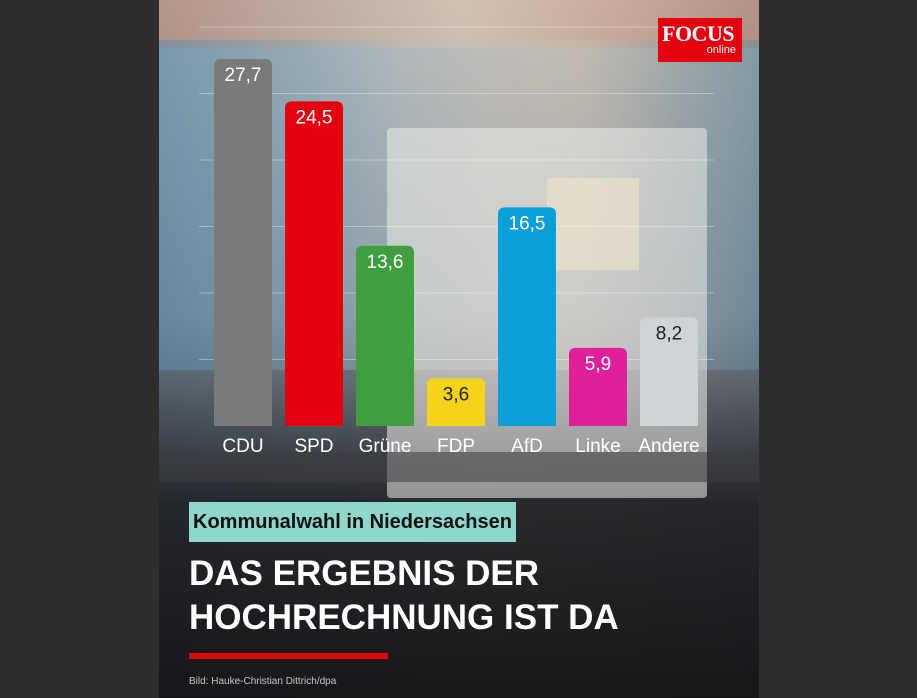 Image resolution: width=917 pixels, height=698 pixels. What do you see at coordinates (242, 446) in the screenshot?
I see `category-label-cdu: CDU` at bounding box center [242, 446].